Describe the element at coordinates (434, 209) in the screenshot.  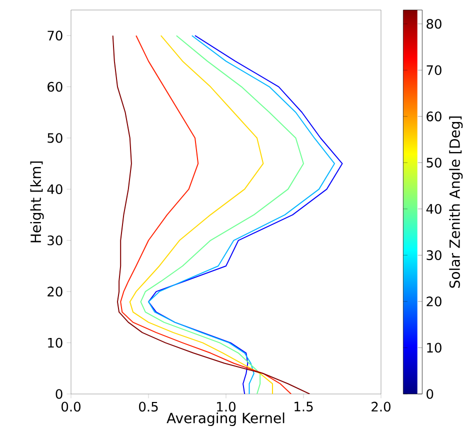
I see `color-bar-label: 40` at that location.